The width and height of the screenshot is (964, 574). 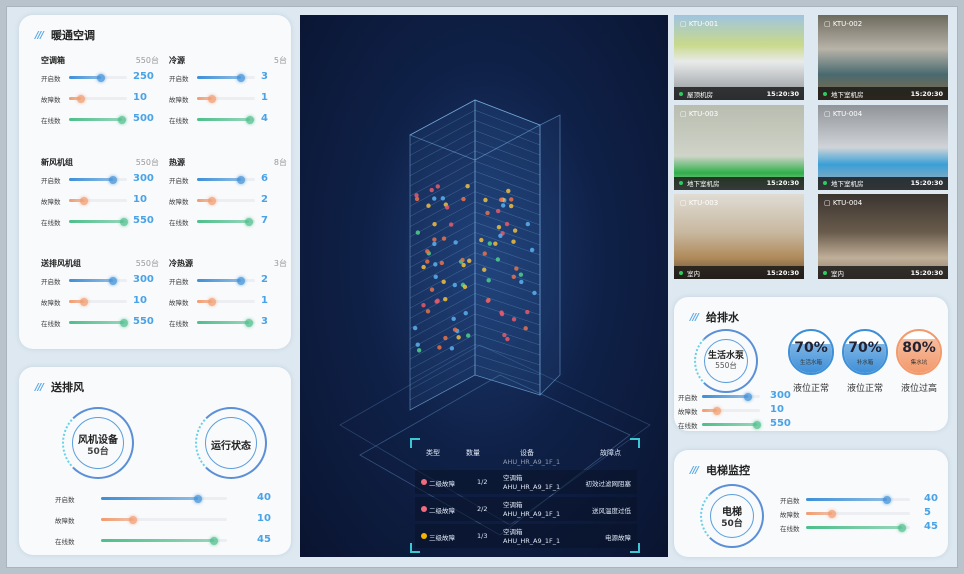 What do you see at coordinates (865, 363) in the screenshot?
I see `tank-name: 补水箱` at bounding box center [865, 363].